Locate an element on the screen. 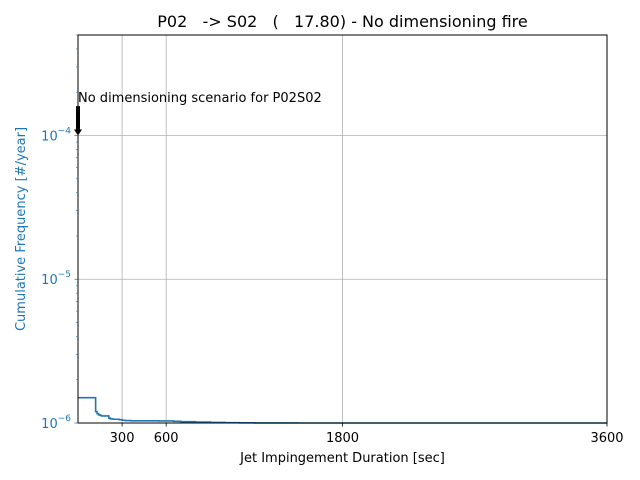 The height and width of the screenshot is (480, 640). x-tick-label: 3600 is located at coordinates (606, 438).